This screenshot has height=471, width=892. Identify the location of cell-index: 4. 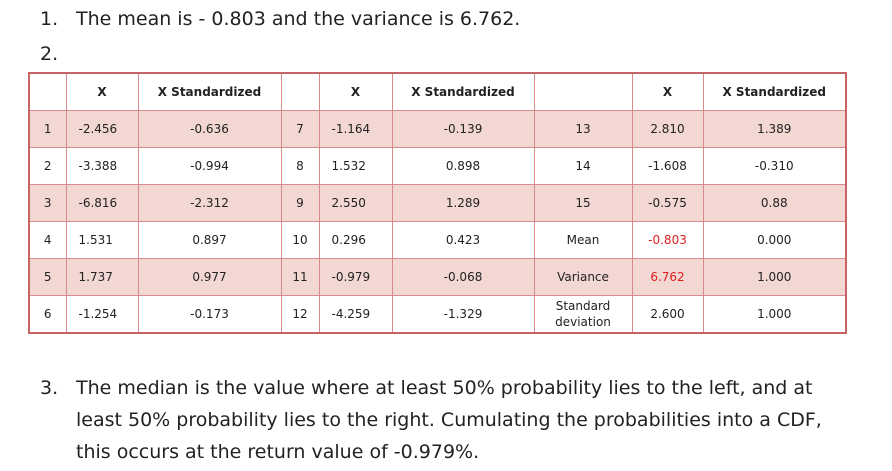
(47, 240).